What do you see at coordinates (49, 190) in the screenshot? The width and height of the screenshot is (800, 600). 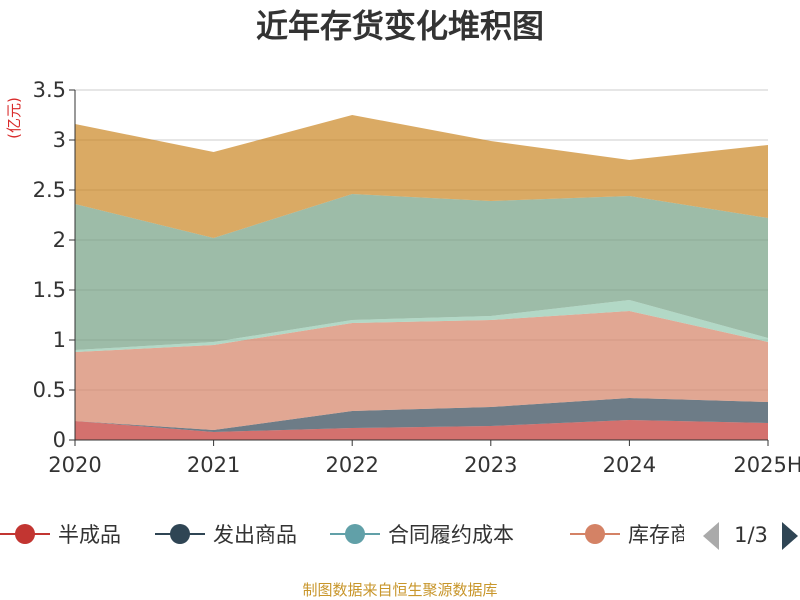 I see `y-tick-label: 2.5` at bounding box center [49, 190].